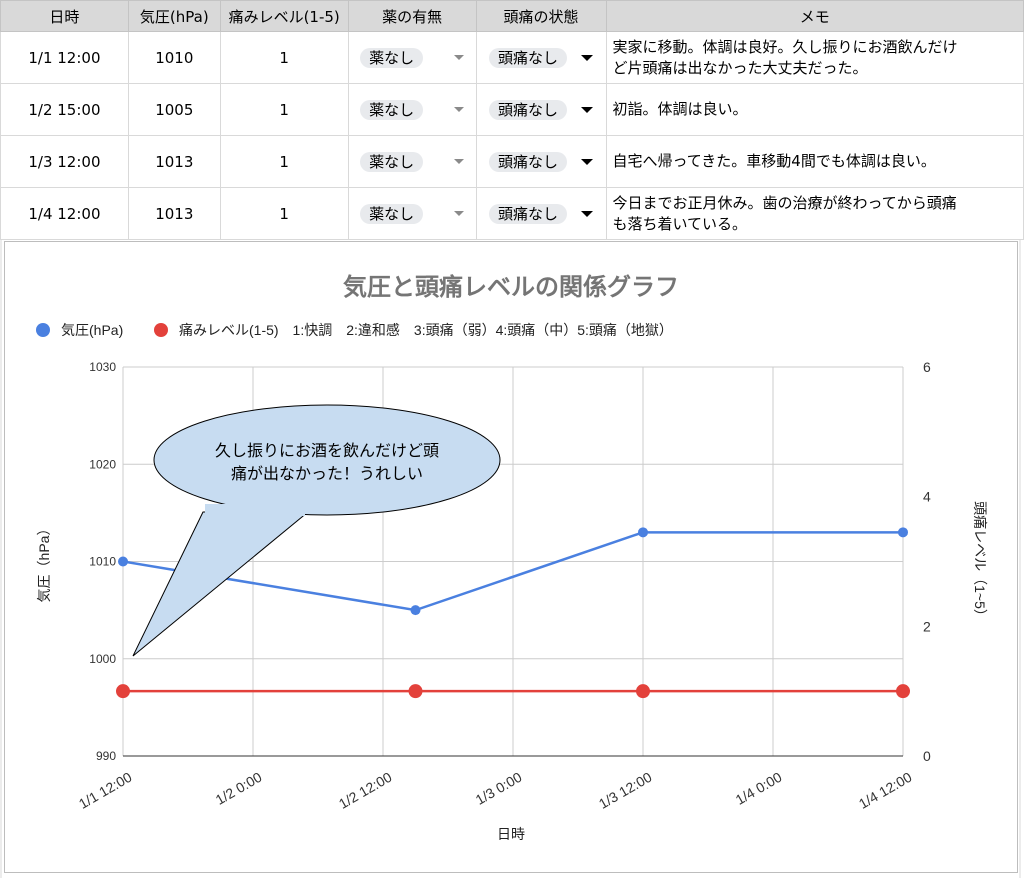 This screenshot has height=878, width=1024. What do you see at coordinates (927, 626) in the screenshot?
I see `y-right-tick-label: 2` at bounding box center [927, 626].